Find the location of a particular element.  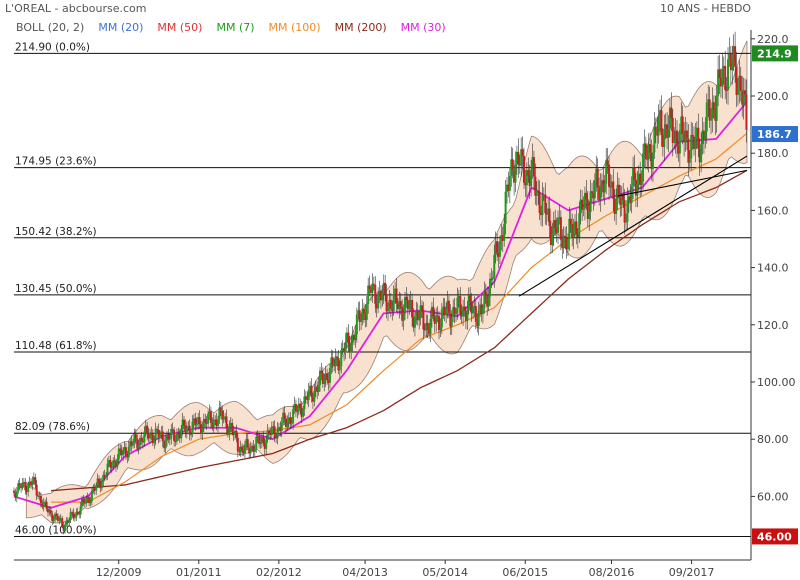

legend-item-5: MM (200) is located at coordinates (360, 27).